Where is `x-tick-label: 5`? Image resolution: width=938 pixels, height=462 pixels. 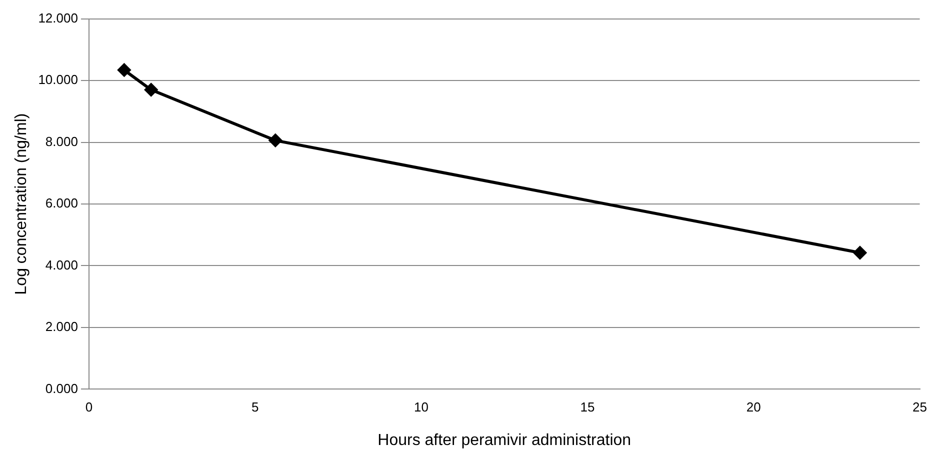
x-tick-label: 5 is located at coordinates (255, 407).